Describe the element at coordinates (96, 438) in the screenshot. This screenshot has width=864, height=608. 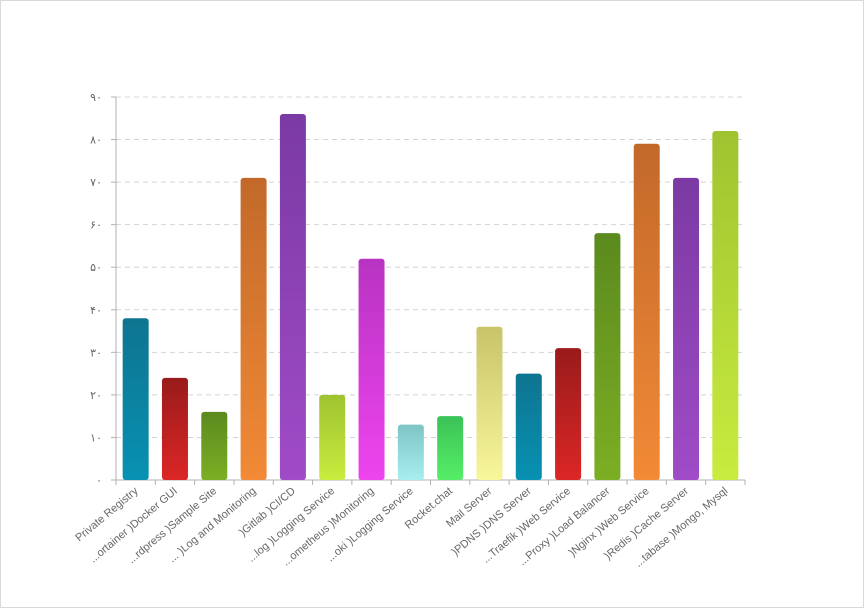
I see `y-tick-label: ۱۰` at that location.